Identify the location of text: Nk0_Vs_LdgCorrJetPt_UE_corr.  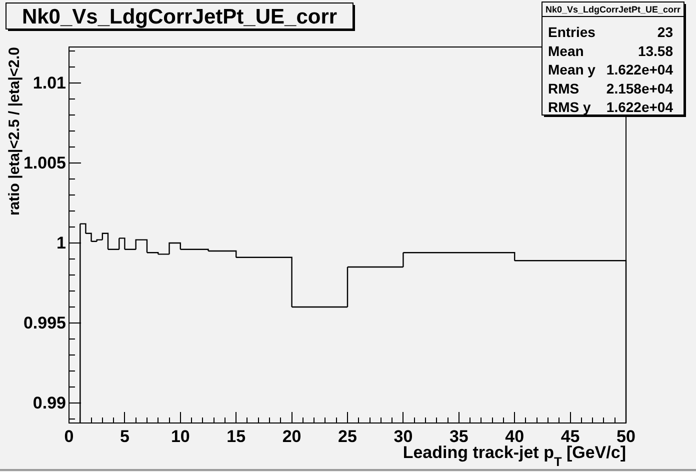
(613, 9).